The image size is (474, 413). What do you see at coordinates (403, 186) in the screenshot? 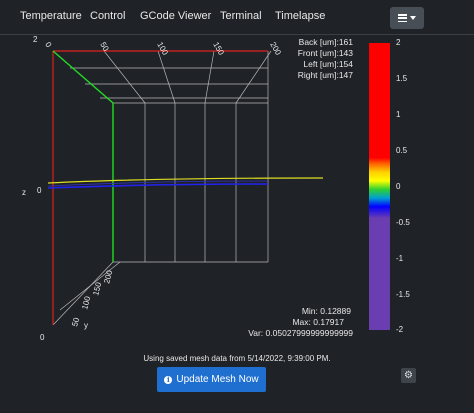
I see `colorbar-ticks: 2 1.5 1 0.5 0 -0.5 -1 -1.5 -2` at bounding box center [403, 186].